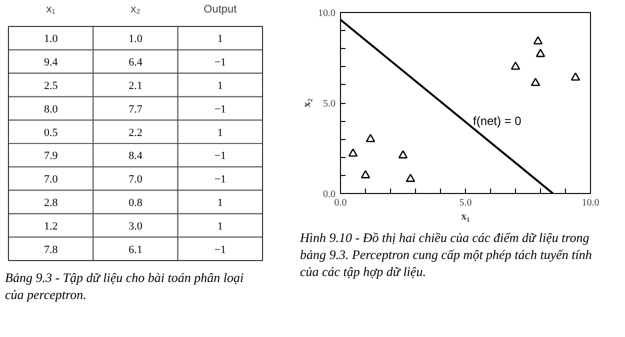  What do you see at coordinates (497, 121) in the screenshot?
I see `annotation: f(net) = 0` at bounding box center [497, 121].